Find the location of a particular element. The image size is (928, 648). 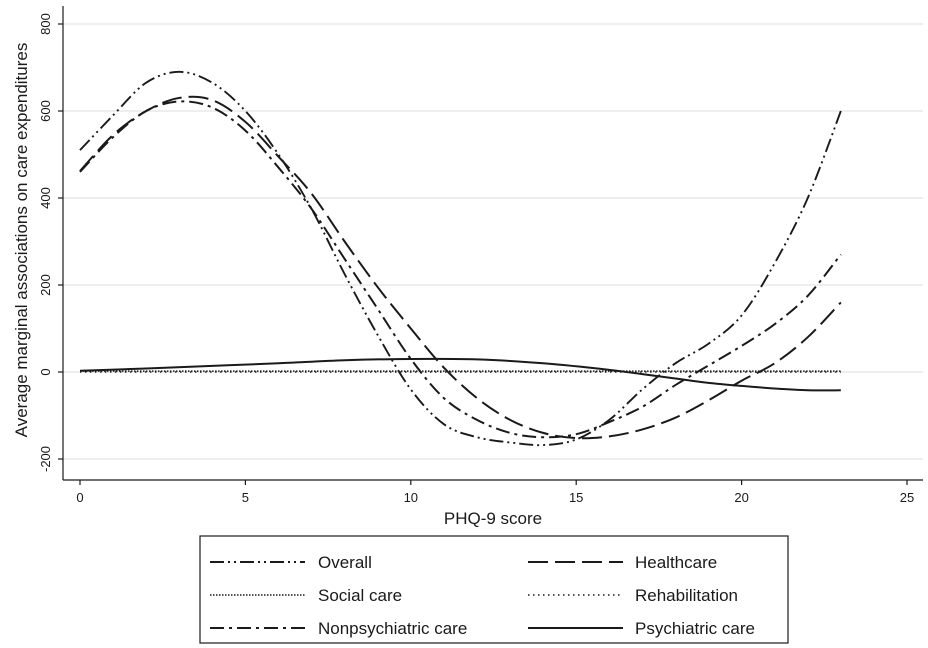

legend-label-psychiatric-care: Psychiatric care is located at coordinates (695, 628).